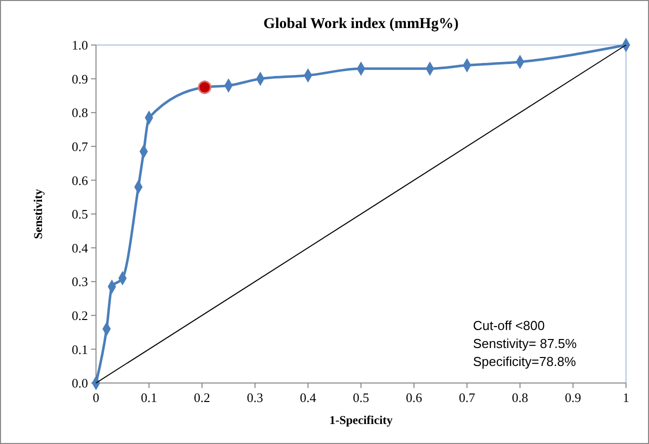 This screenshot has width=649, height=444. Describe the element at coordinates (361, 420) in the screenshot. I see `x-axis-title: 1-Specificity` at that location.